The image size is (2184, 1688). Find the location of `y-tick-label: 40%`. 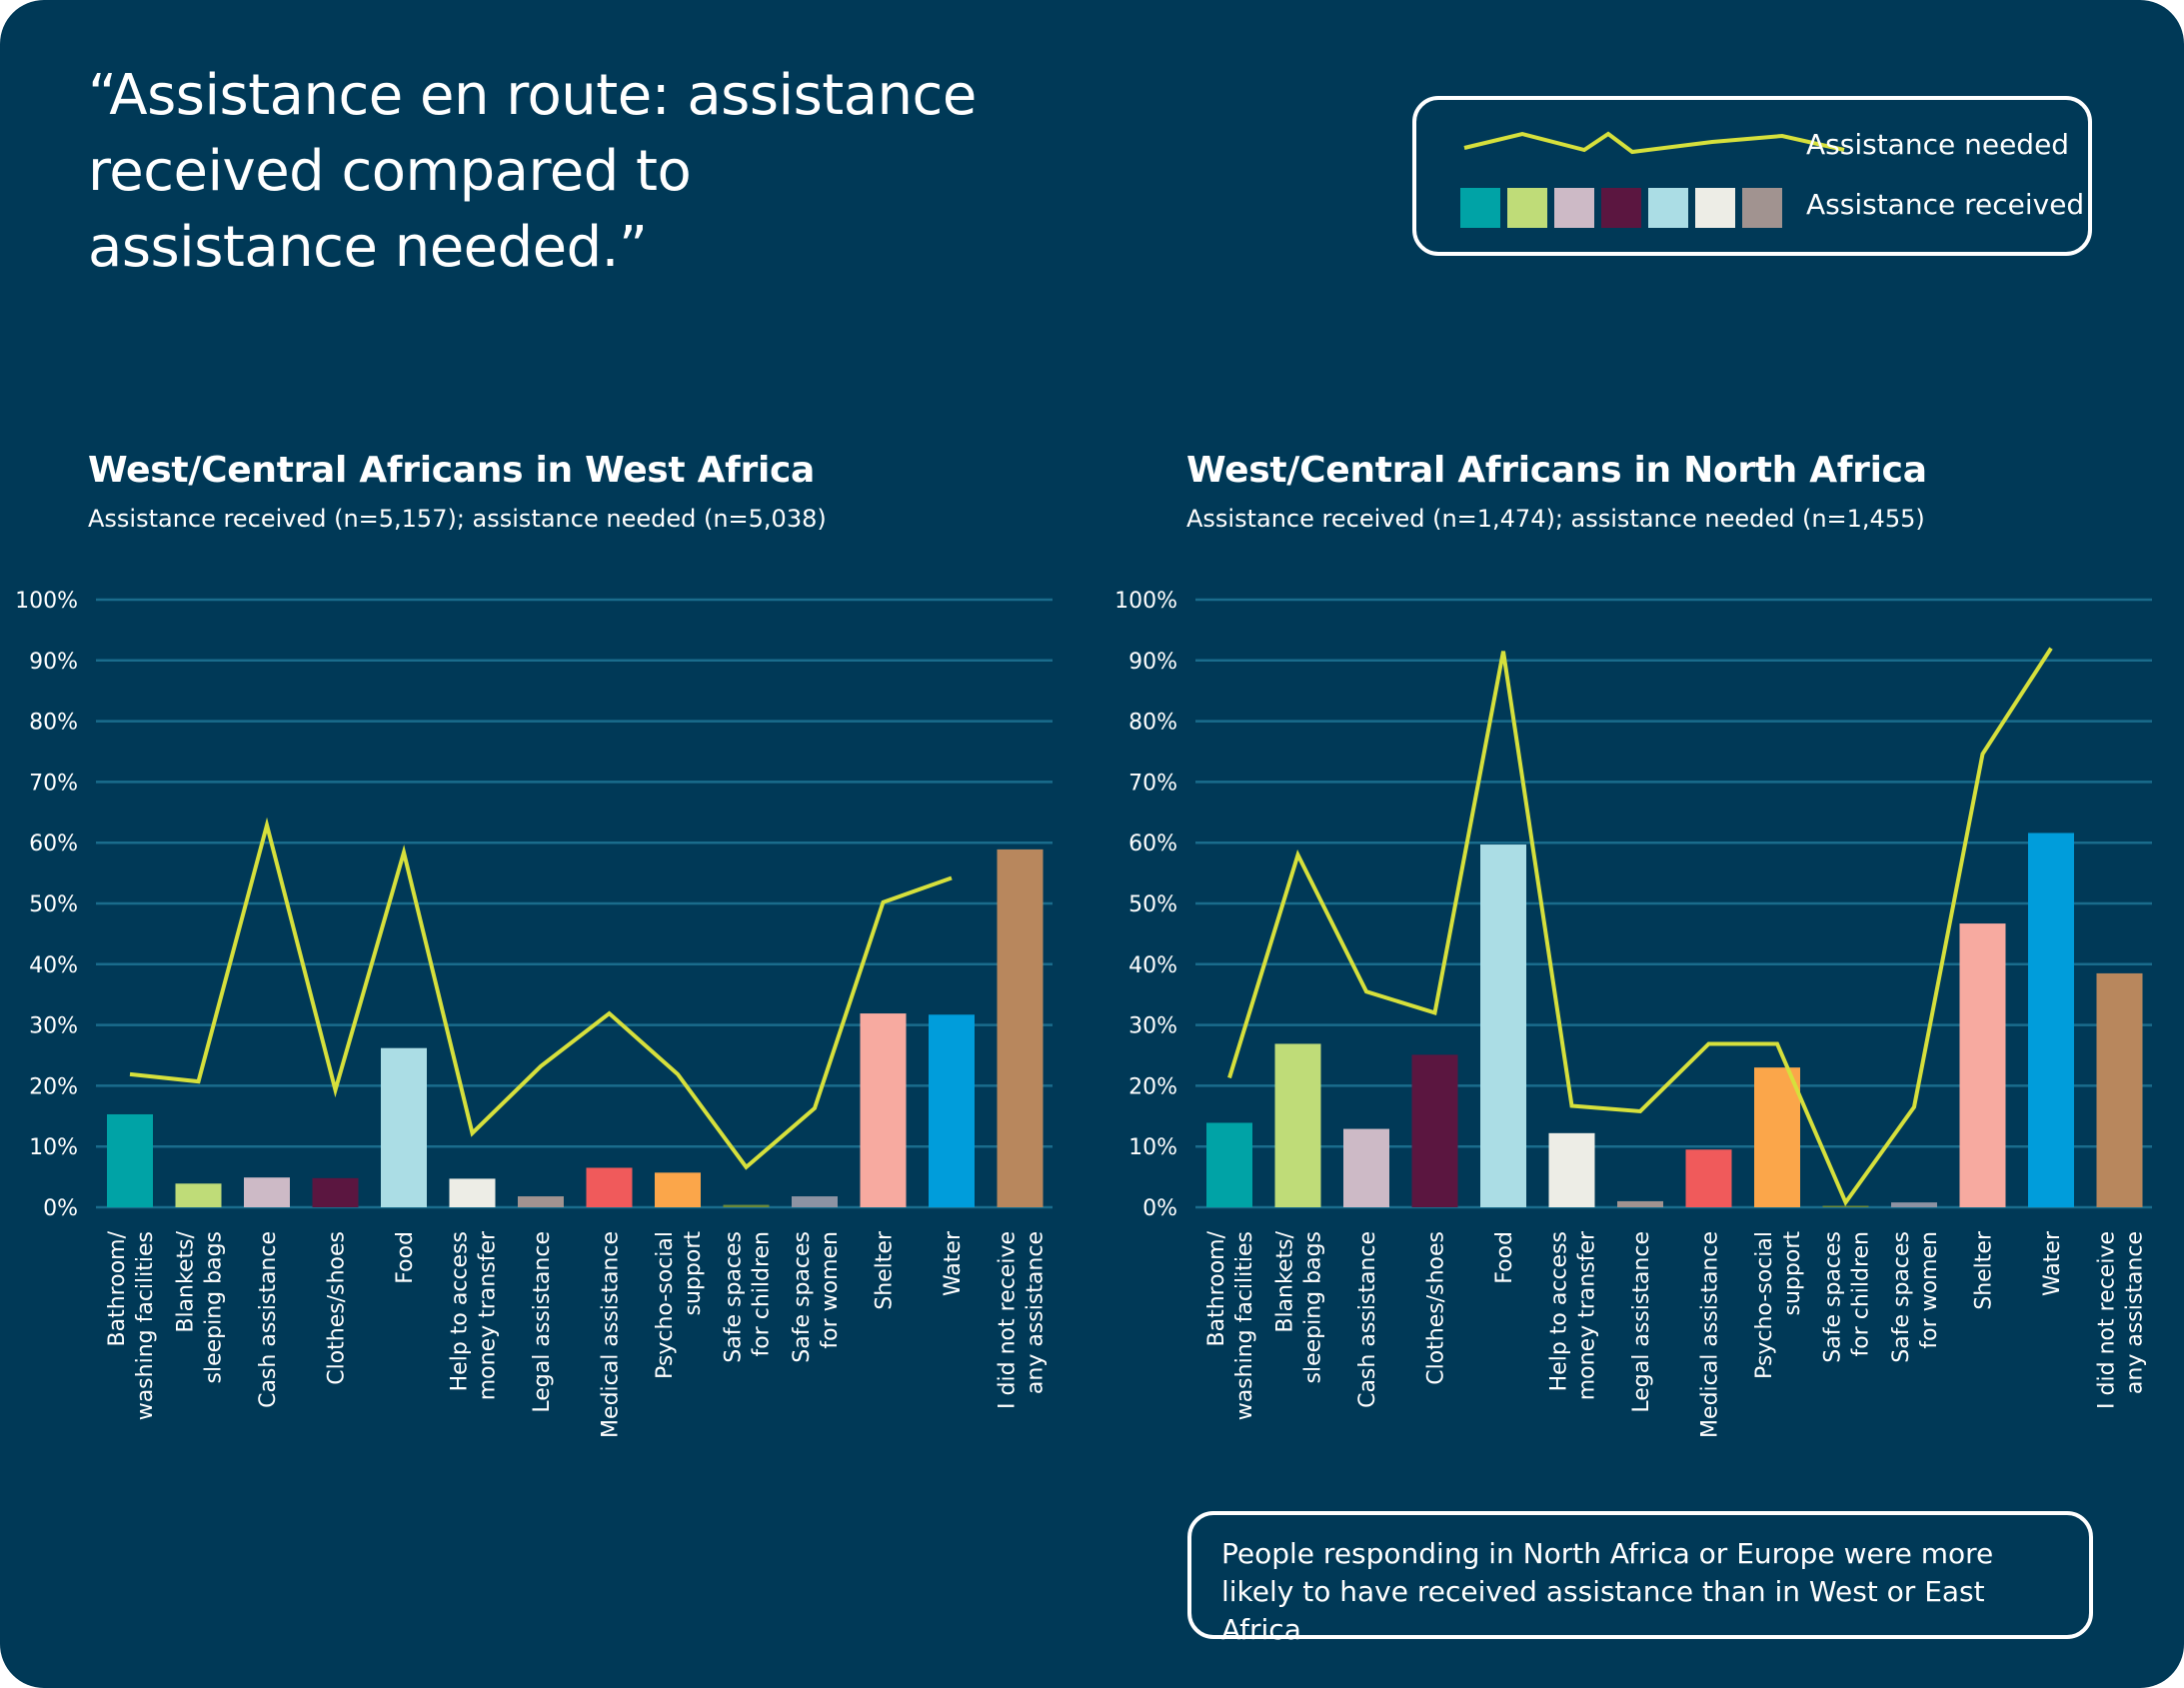

y-tick-label: 40% is located at coordinates (53, 965).